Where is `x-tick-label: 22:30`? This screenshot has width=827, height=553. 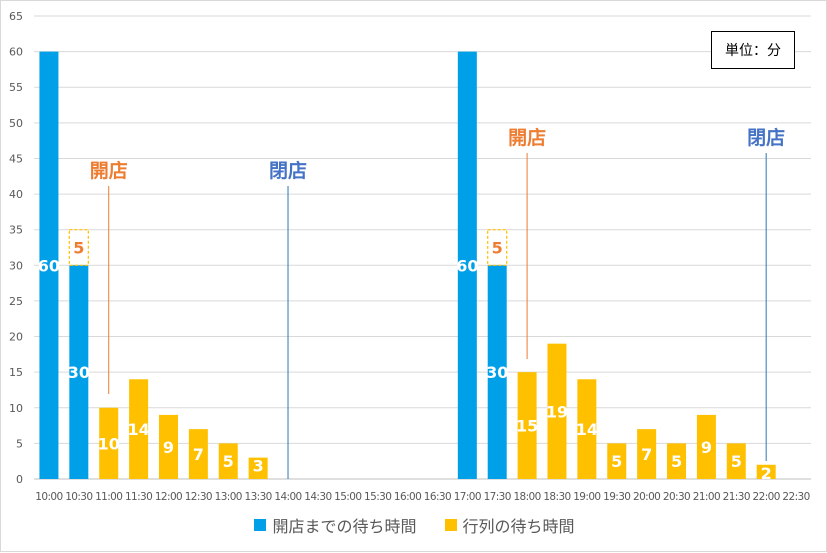
x-tick-label: 22:30 is located at coordinates (795, 497).